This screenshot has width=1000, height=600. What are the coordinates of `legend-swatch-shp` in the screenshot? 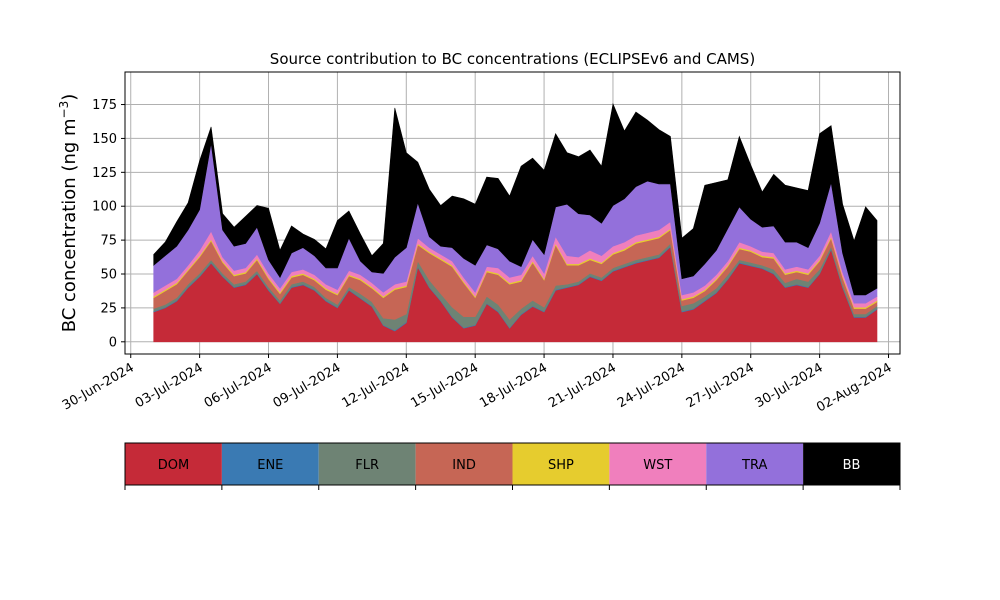 It's located at (561, 464).